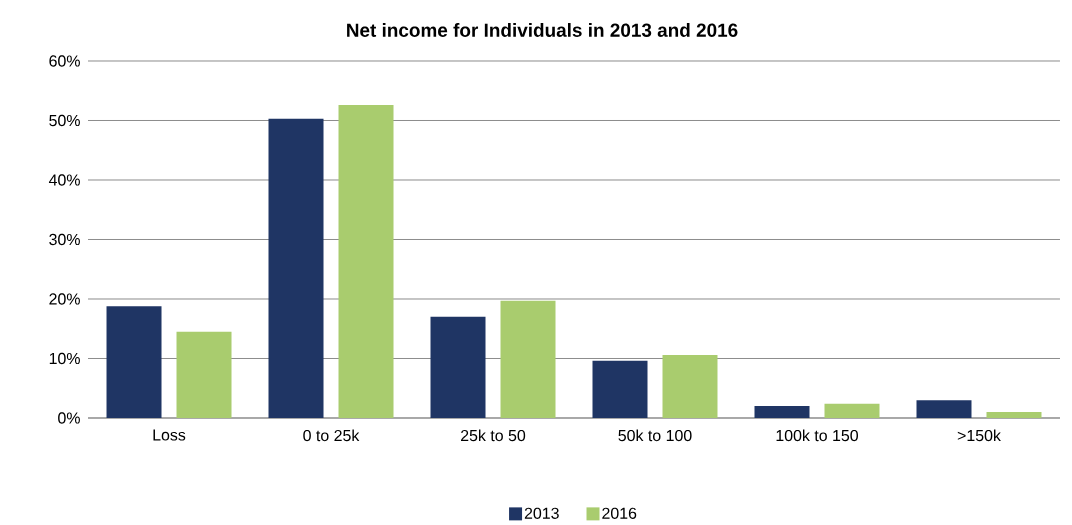 This screenshot has width=1072, height=525. What do you see at coordinates (64, 120) in the screenshot?
I see `y-tick-label: 50%` at bounding box center [64, 120].